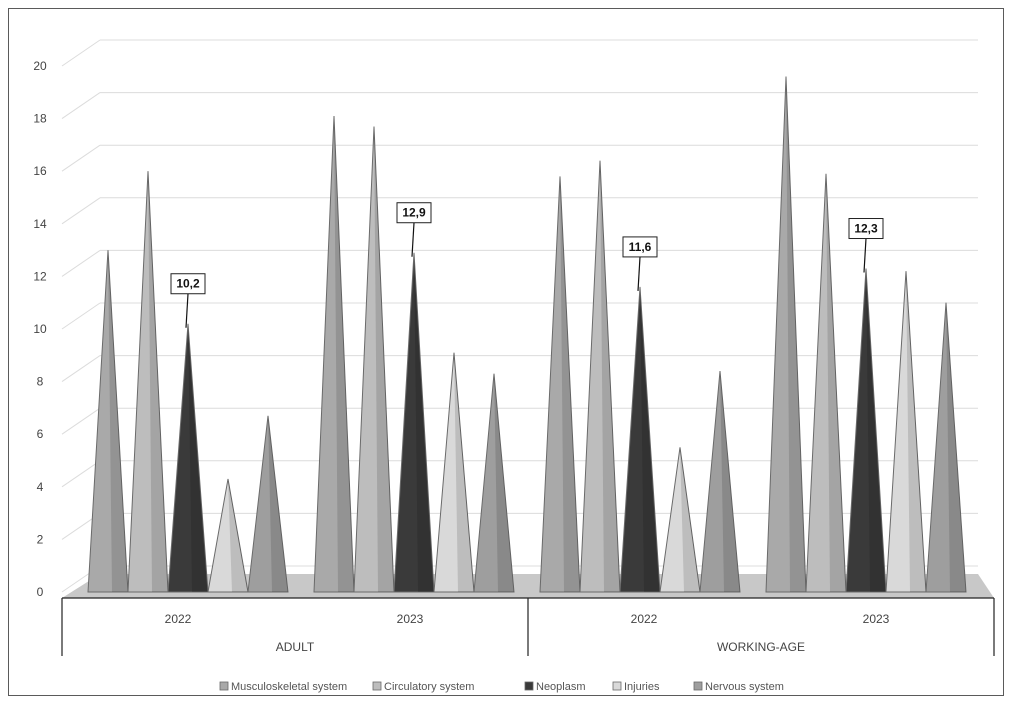 This screenshot has height=704, width=1014. Describe the element at coordinates (642, 687) in the screenshot. I see `legend-label: Injuries` at that location.